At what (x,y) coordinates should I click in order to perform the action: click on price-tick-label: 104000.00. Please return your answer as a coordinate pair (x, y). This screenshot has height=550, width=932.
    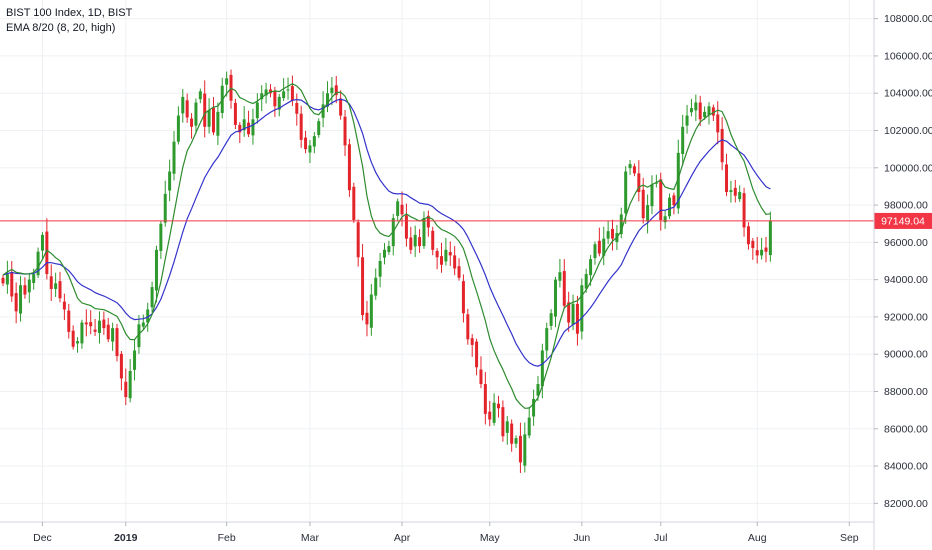
    Looking at the image, I should click on (908, 94).